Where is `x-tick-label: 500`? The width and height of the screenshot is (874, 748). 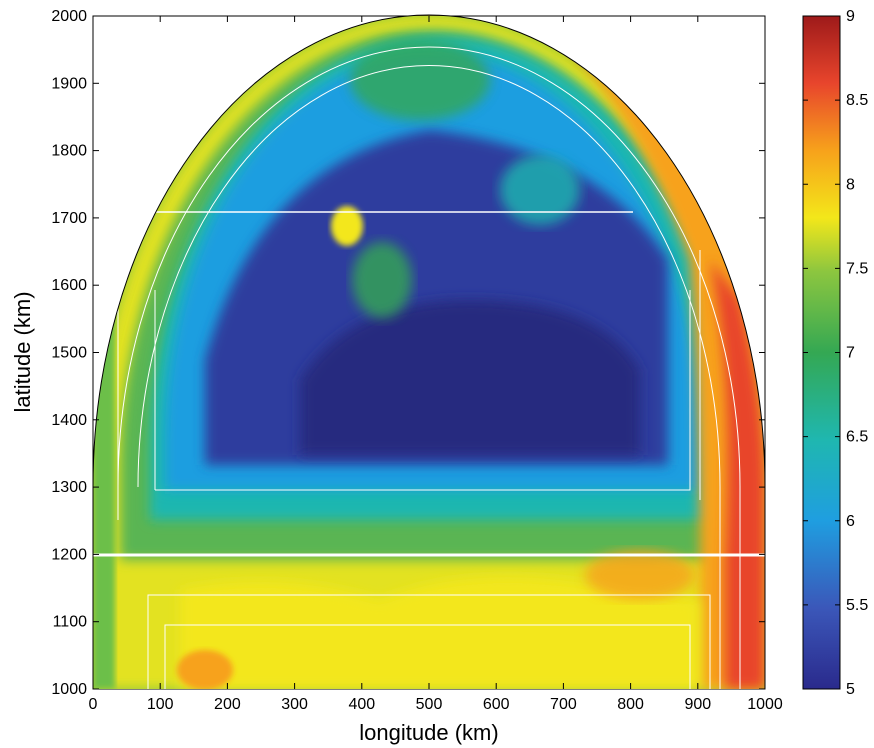
x-tick-label: 500 is located at coordinates (429, 704).